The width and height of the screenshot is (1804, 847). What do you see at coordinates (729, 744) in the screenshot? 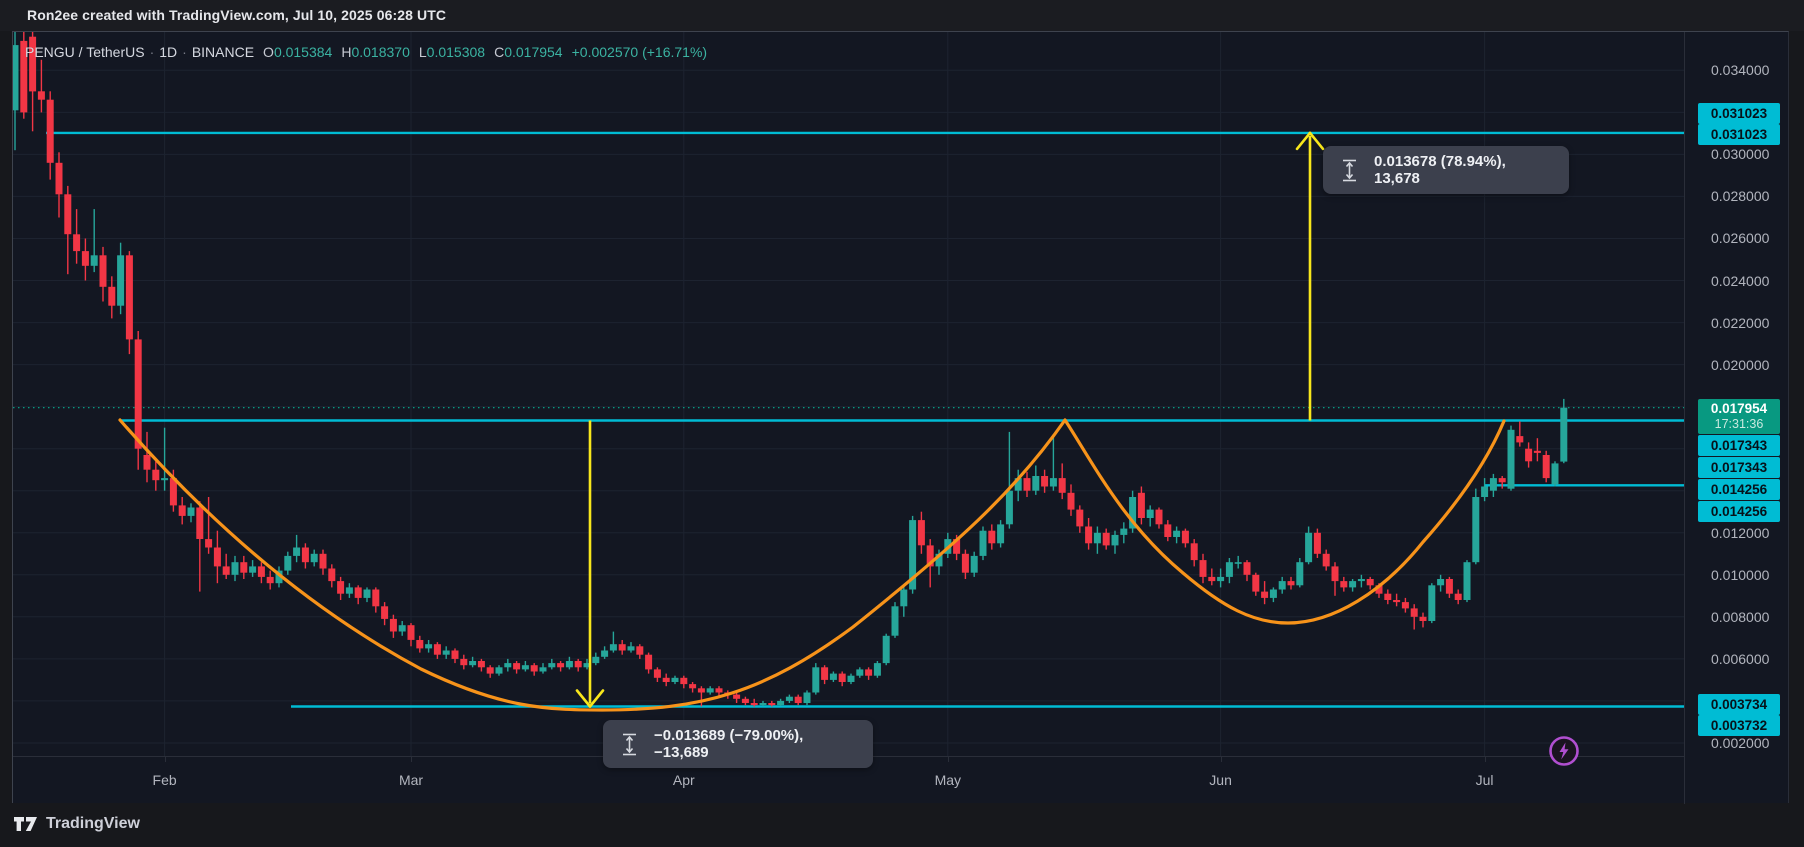
I see `measure-label-down-text: −0.013689 (−79.00%), −13,689` at bounding box center [729, 744].